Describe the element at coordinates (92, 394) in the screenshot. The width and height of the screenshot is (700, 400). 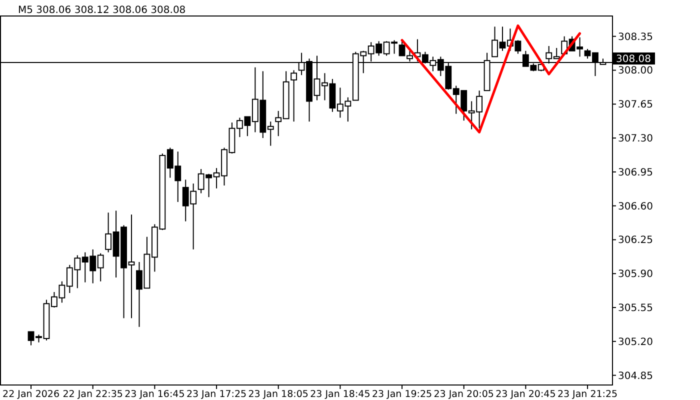
I see `x-tick-label: 22 Jan 22:35` at that location.